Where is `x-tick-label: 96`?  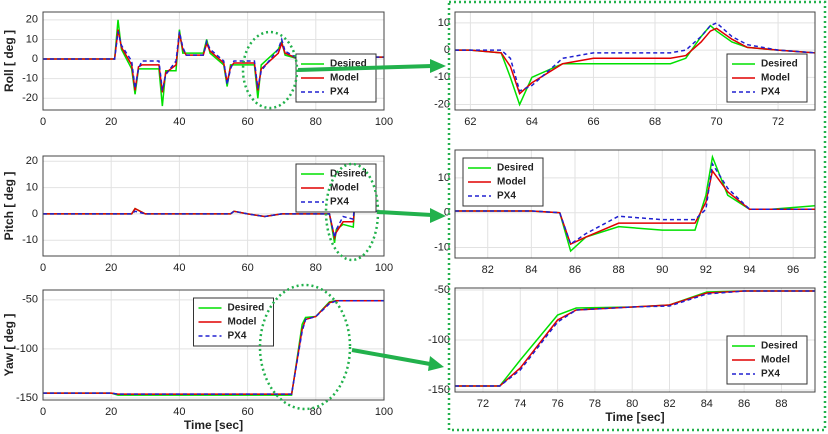
x-tick-label: 96 is located at coordinates (793, 270).